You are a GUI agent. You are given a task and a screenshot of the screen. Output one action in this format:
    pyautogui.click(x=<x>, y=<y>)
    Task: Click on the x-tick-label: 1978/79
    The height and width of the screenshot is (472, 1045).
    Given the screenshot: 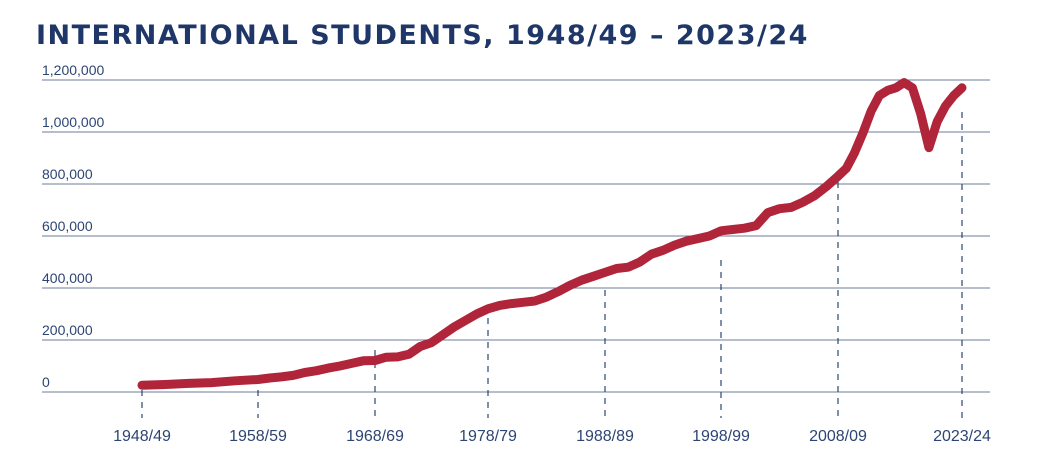 What is the action you would take?
    pyautogui.click(x=488, y=436)
    